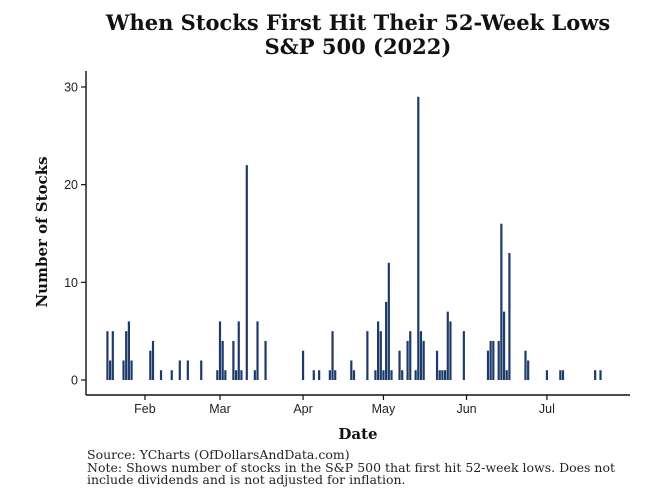  What do you see at coordinates (218, 454) in the screenshot?
I see `source-note: Source: YCharts (OfDollarsAndData.com)` at bounding box center [218, 454].